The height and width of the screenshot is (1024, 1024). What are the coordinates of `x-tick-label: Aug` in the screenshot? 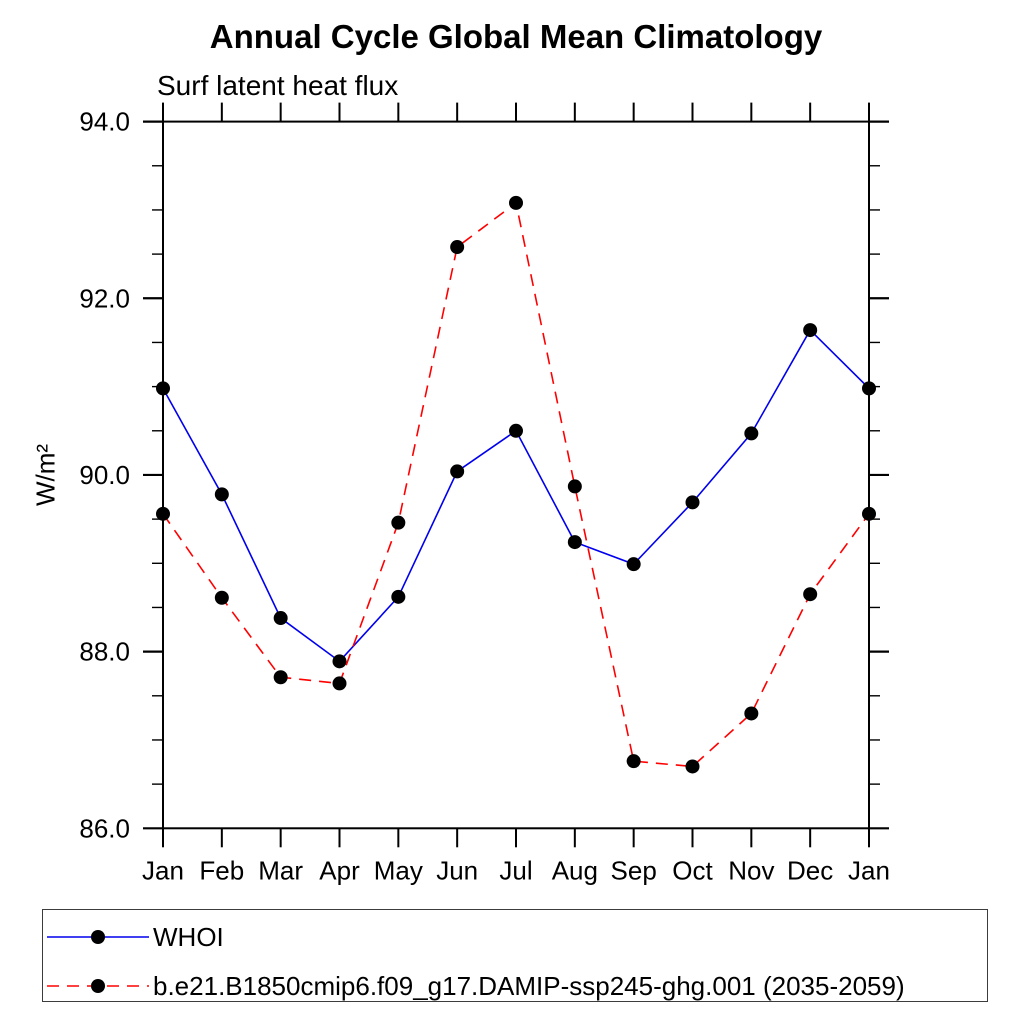 It's located at (575, 870).